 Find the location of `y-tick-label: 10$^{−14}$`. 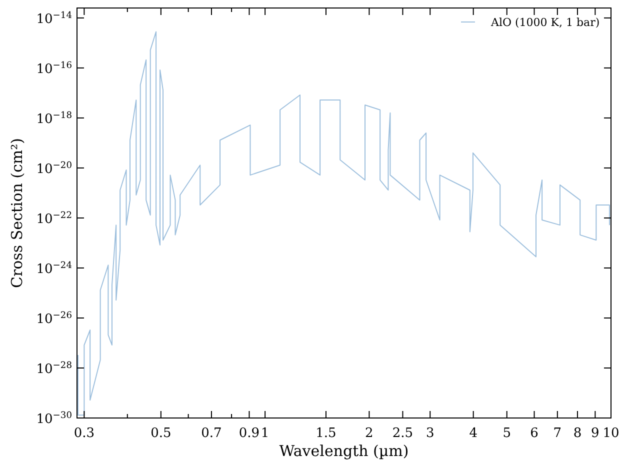

y-tick-label: 10$^{−14}$ is located at coordinates (54, 18).